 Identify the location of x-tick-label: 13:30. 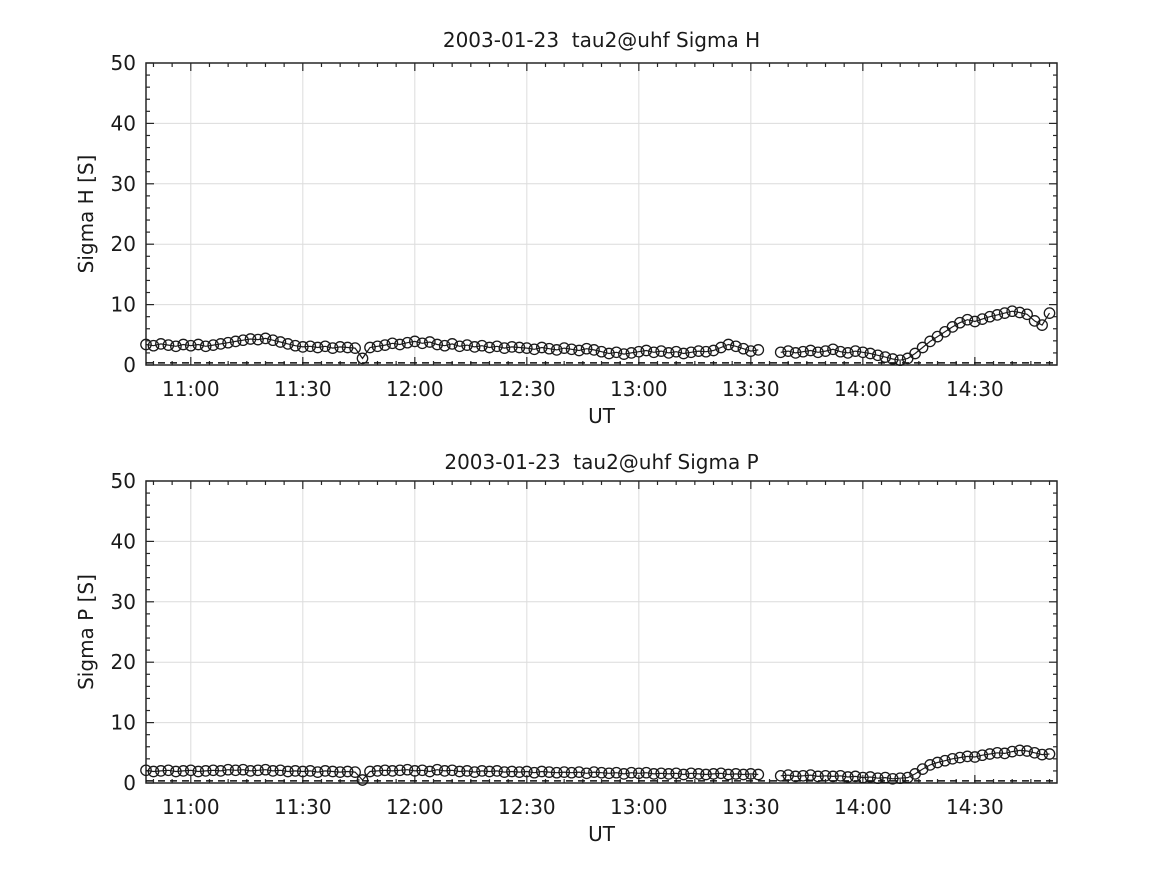
(751, 389).